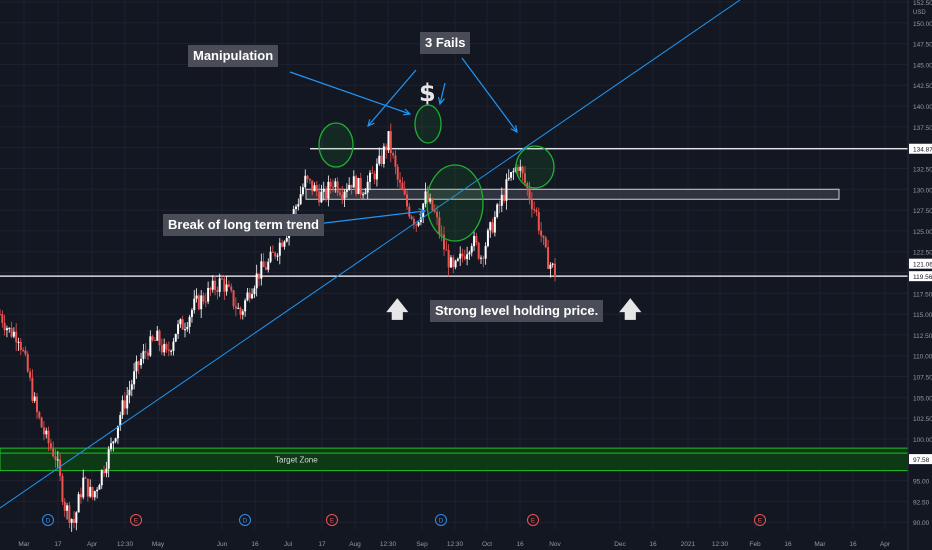 The image size is (932, 550). Describe the element at coordinates (922, 107) in the screenshot. I see `y-tick-label: 140.00` at that location.